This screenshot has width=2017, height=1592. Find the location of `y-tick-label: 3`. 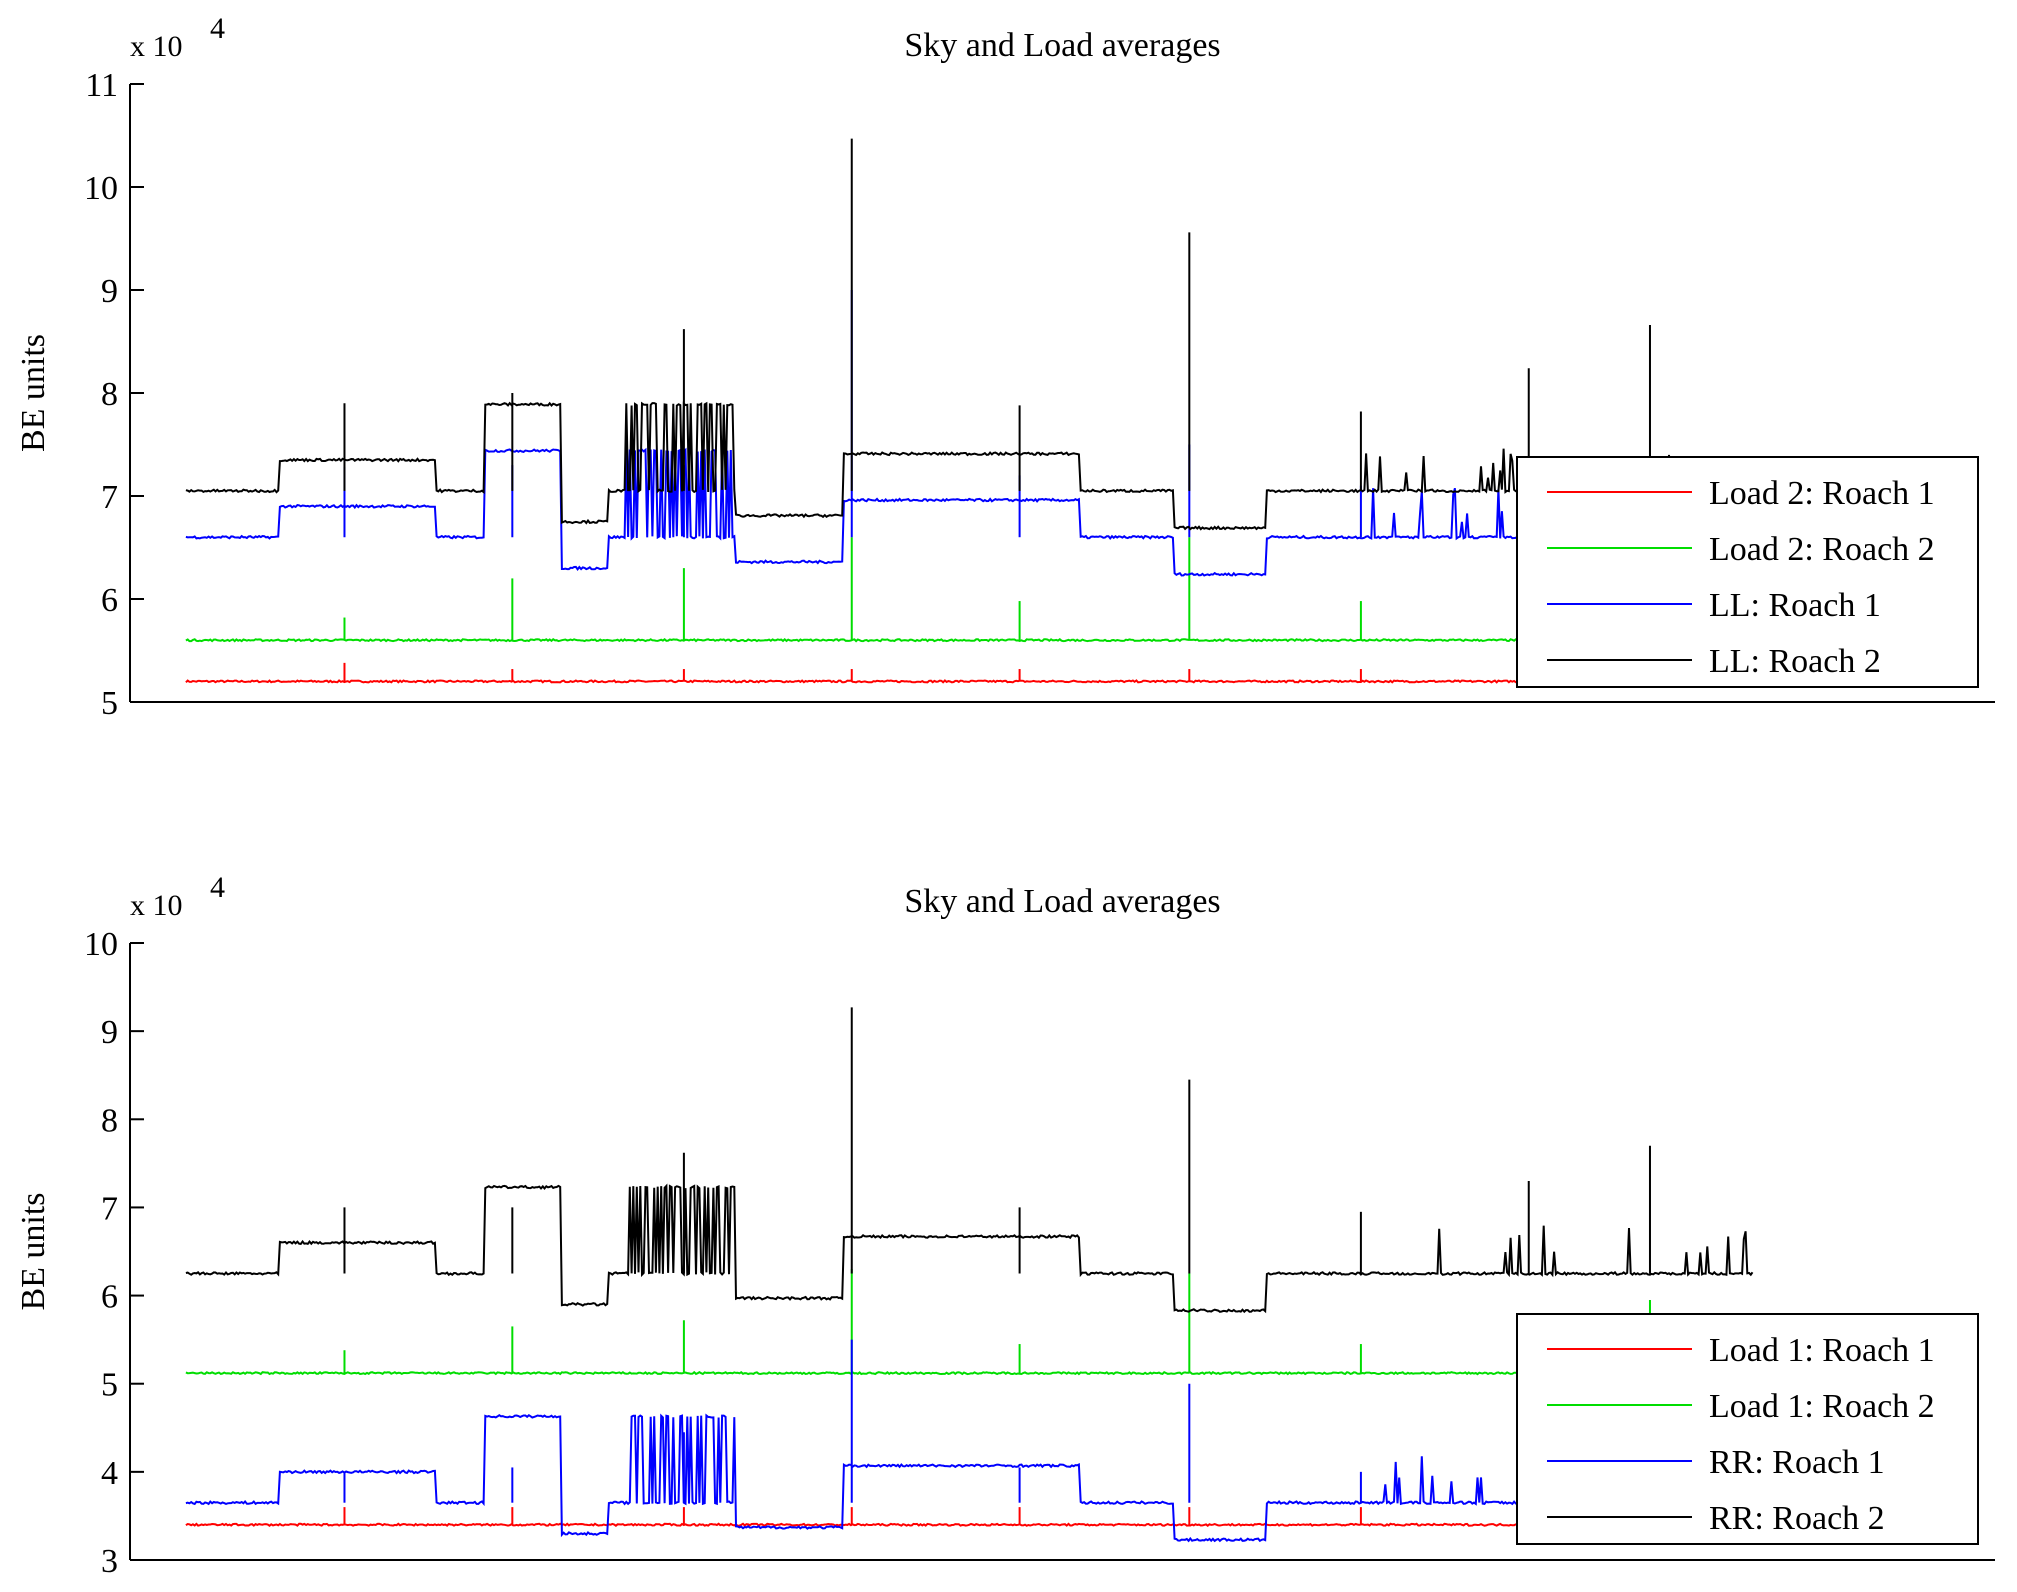

y-tick-label: 3 is located at coordinates (109, 1561).